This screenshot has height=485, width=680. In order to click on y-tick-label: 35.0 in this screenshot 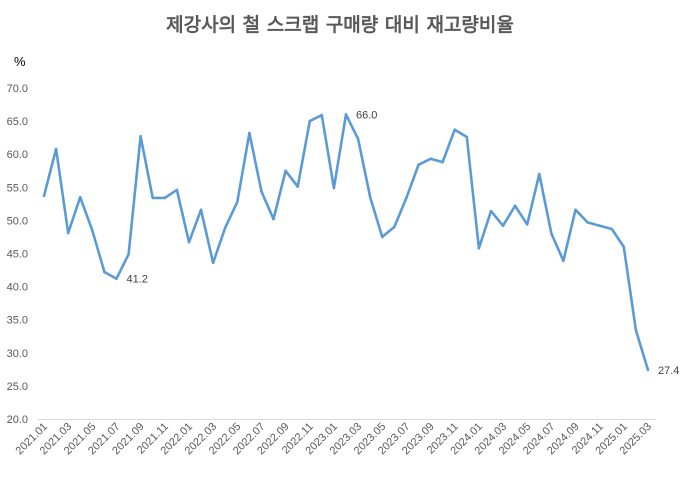, I will do `click(17, 321)`.